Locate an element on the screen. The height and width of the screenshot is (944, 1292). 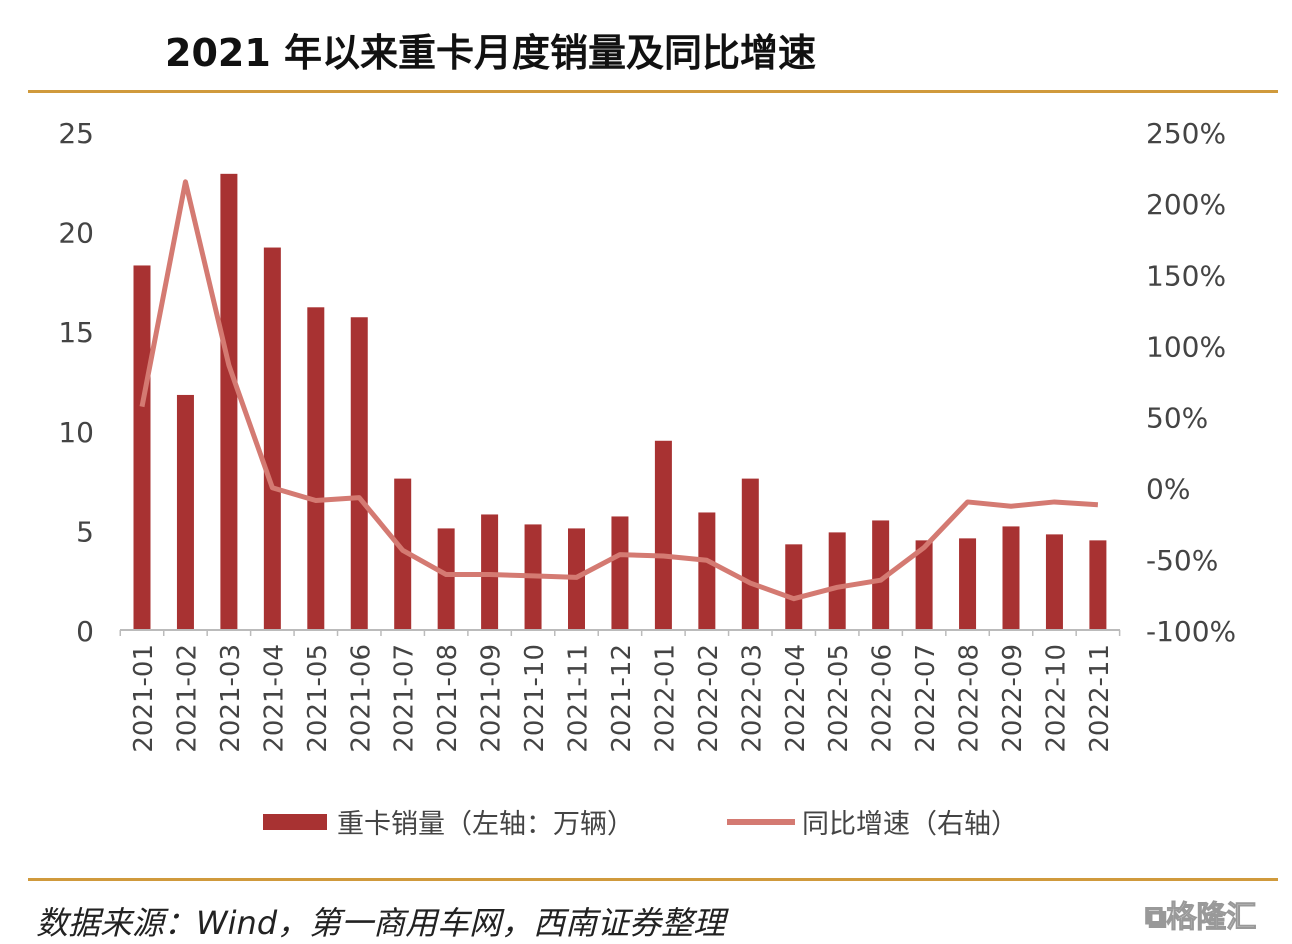
x-tick-label: 2021-12 is located at coordinates (622, 698).